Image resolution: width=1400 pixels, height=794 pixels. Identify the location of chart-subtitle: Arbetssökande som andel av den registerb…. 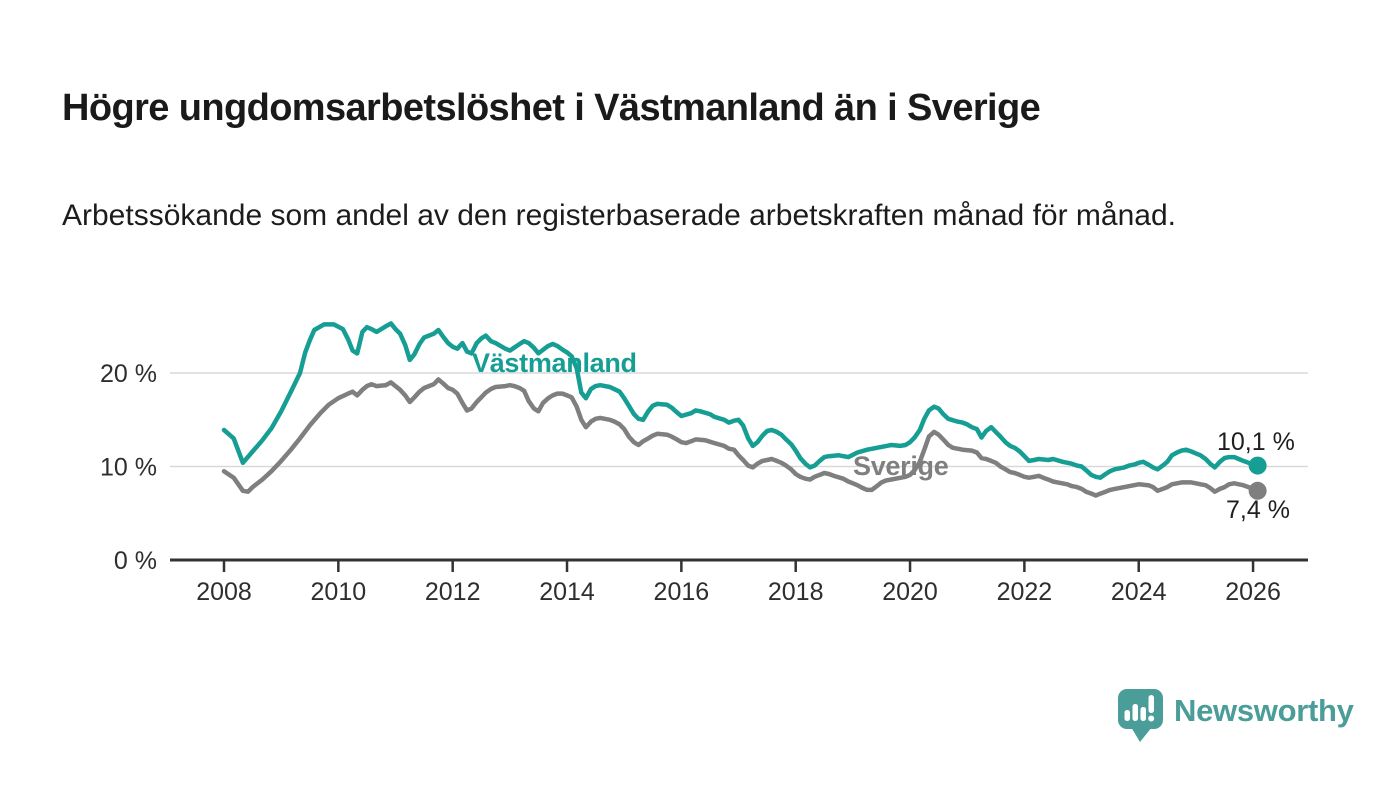
(619, 215).